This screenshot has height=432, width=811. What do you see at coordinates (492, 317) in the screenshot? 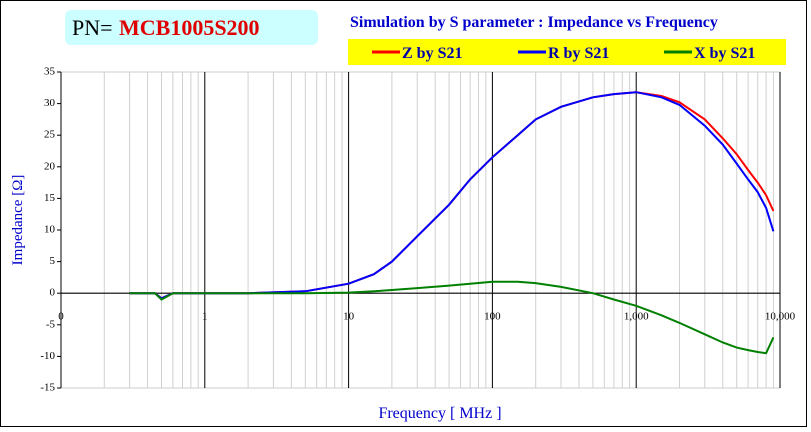
I see `x-tick-label: 100` at bounding box center [492, 317].